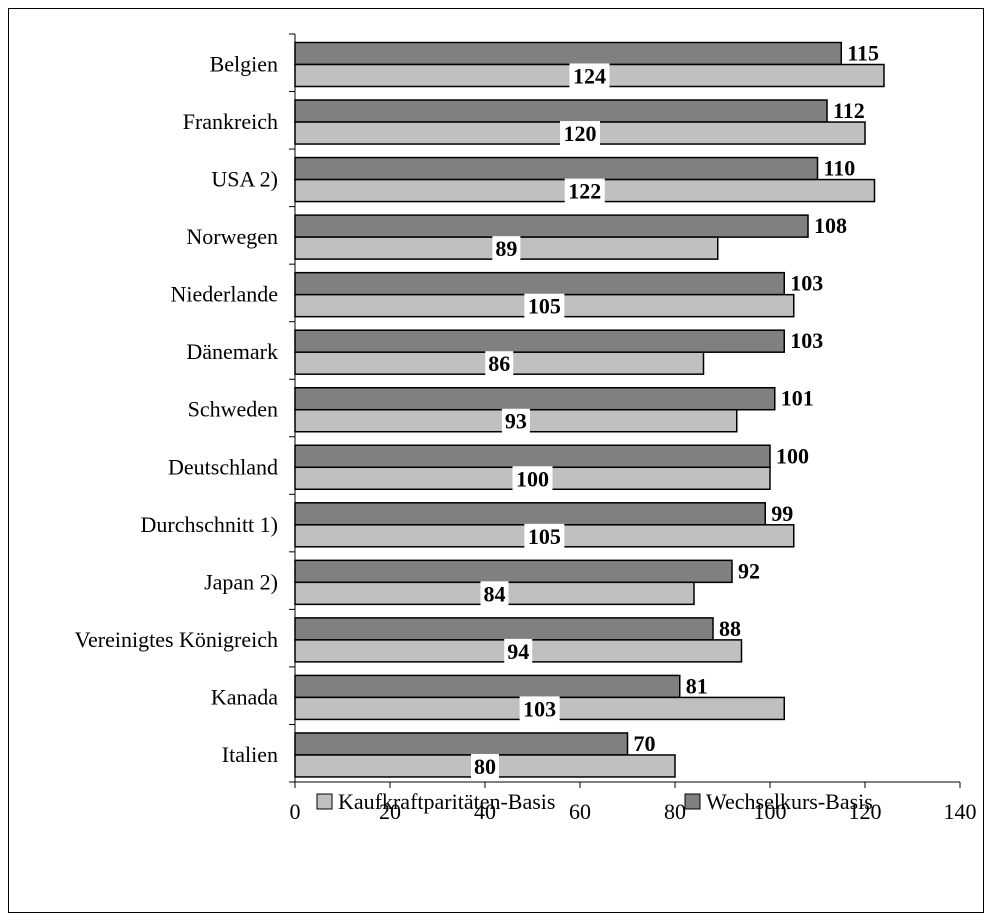 The width and height of the screenshot is (994, 923). I want to click on category-label: Dänemark, so click(232, 351).